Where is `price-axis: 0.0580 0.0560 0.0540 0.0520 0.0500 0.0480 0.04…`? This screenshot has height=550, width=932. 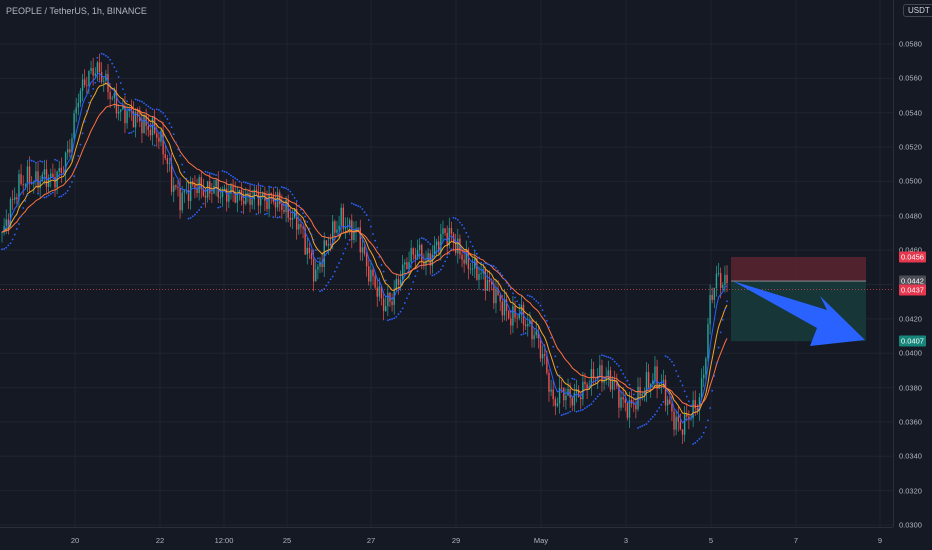 price-axis: 0.0580 0.0560 0.0540 0.0520 0.0500 0.0480 0.04… is located at coordinates (912, 265).